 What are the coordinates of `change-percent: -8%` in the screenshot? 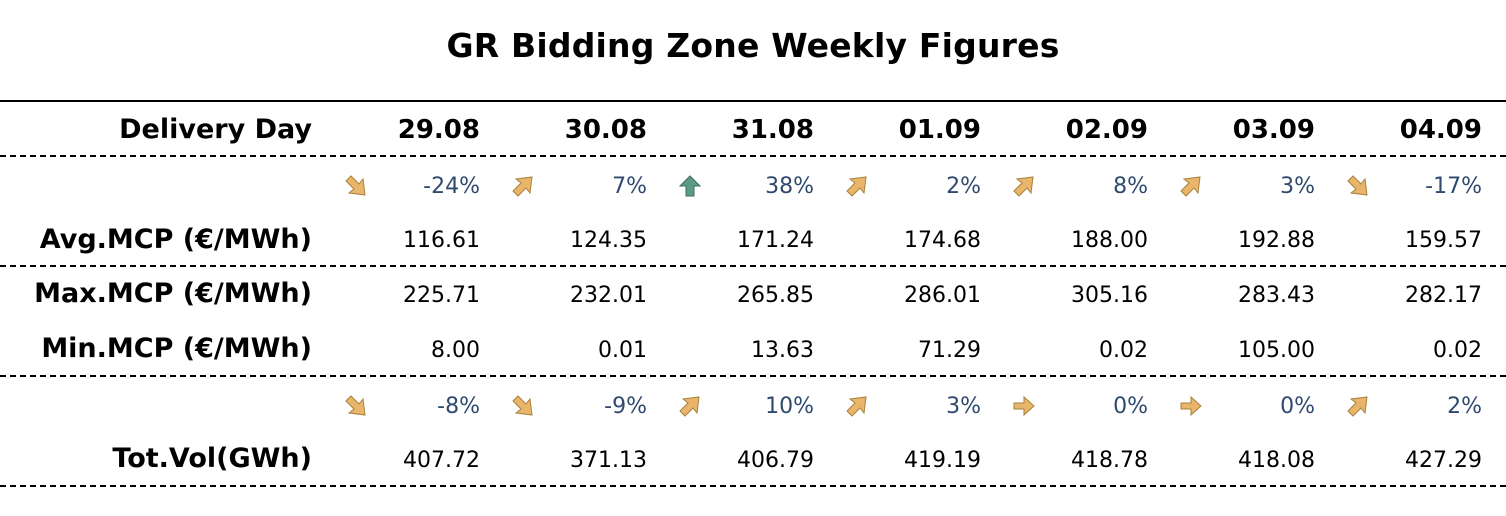 It's located at (458, 406).